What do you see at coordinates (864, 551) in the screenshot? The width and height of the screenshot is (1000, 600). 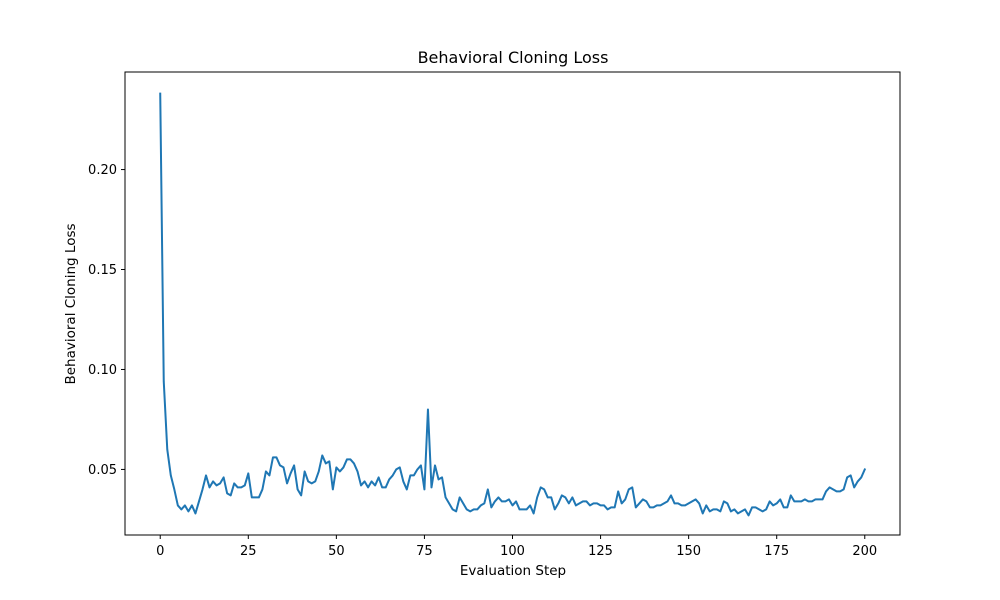 I see `x-tick-label: 200` at bounding box center [864, 551].